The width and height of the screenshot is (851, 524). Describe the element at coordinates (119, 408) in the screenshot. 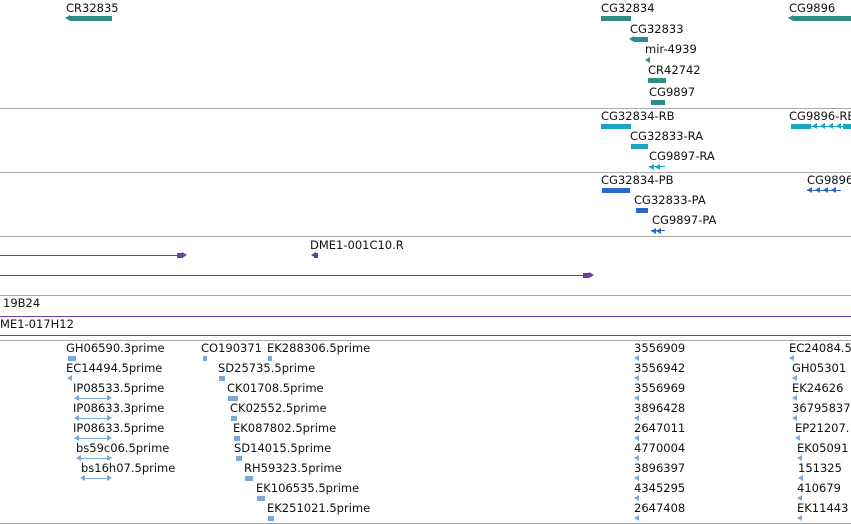

I see `est-label: IP08633.3prime` at that location.